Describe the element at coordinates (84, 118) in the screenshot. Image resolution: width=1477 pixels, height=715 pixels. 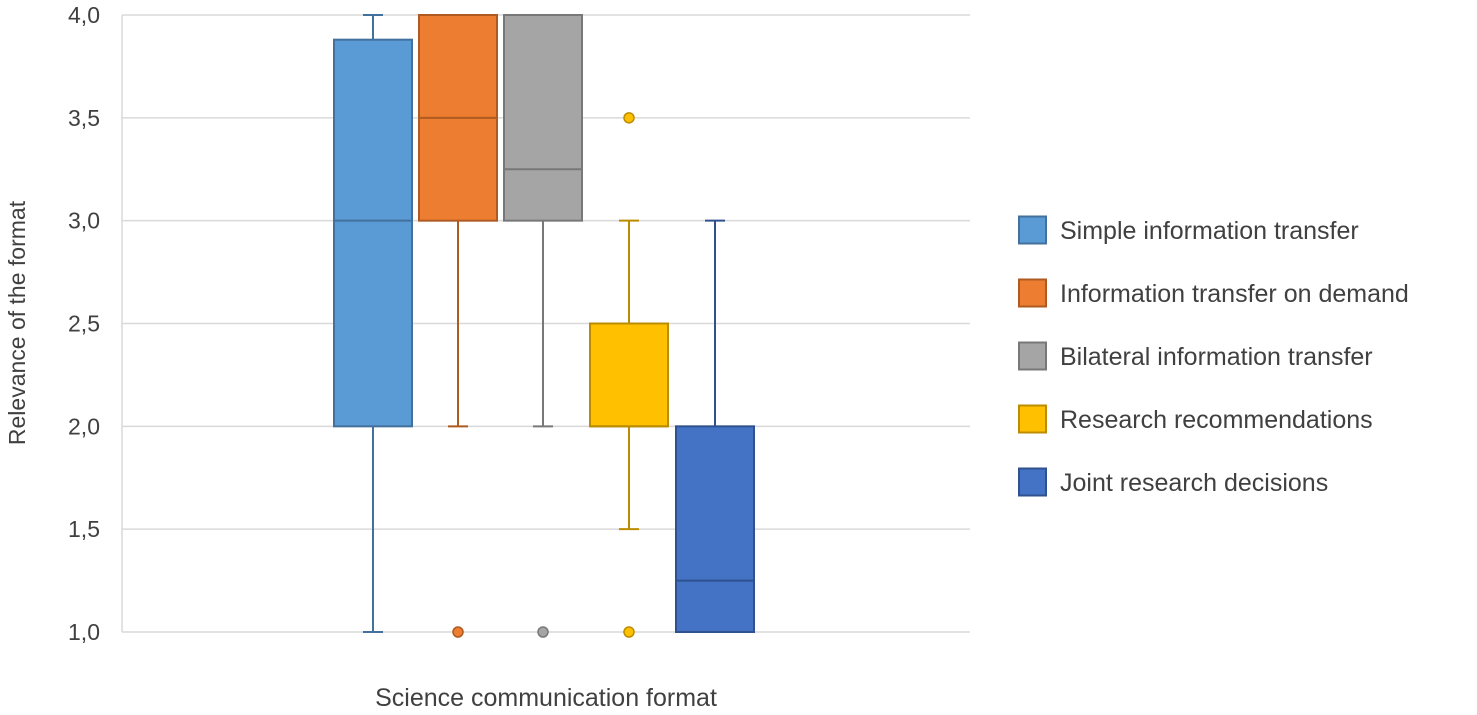
I see `y-tick-label: 3,5` at that location.